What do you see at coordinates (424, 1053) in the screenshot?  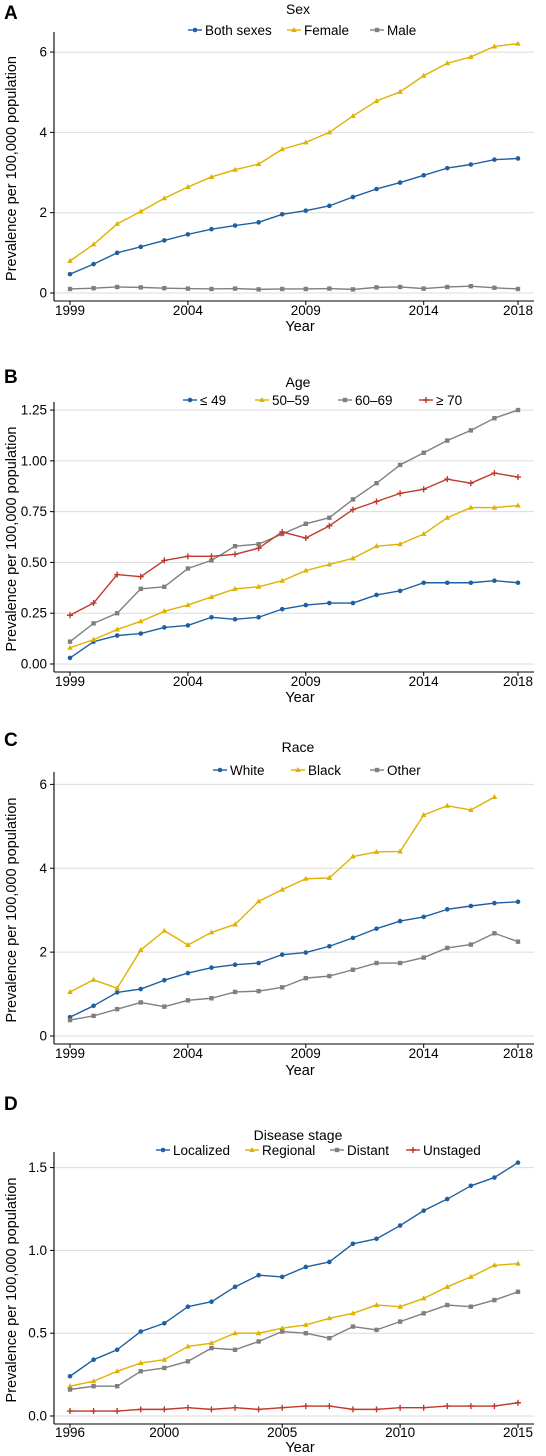 I see `x-tick-label: 2014` at bounding box center [424, 1053].